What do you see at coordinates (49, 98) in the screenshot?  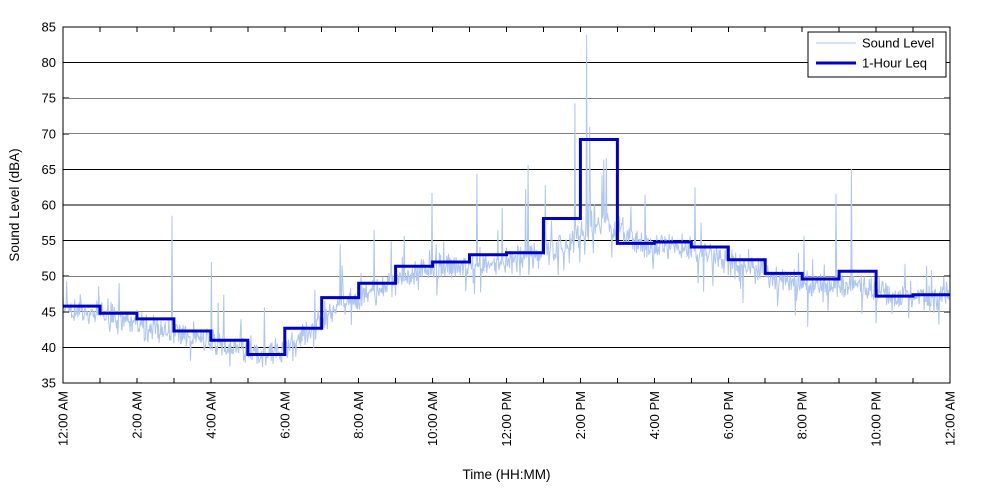 I see `y-tick-label: 75` at bounding box center [49, 98].